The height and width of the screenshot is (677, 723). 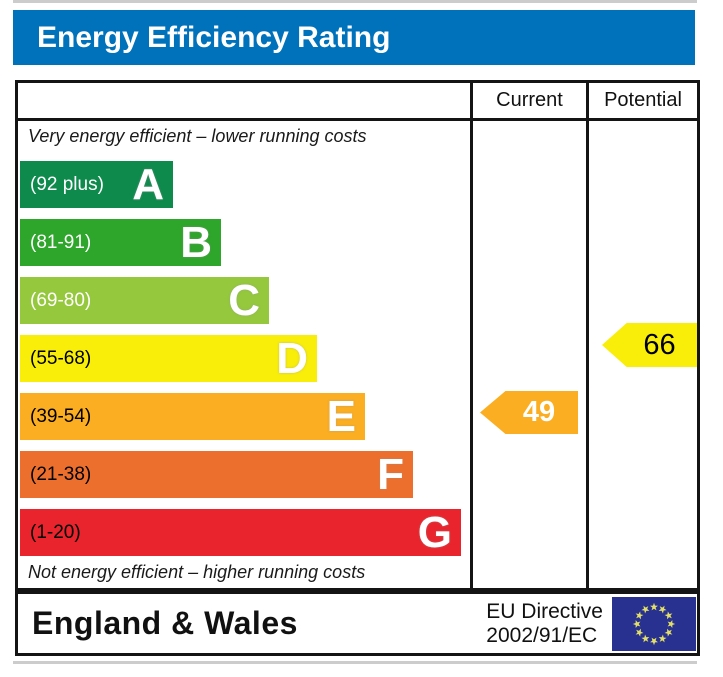 What do you see at coordinates (61, 300) in the screenshot?
I see `band-range-label: (69-80)` at bounding box center [61, 300].